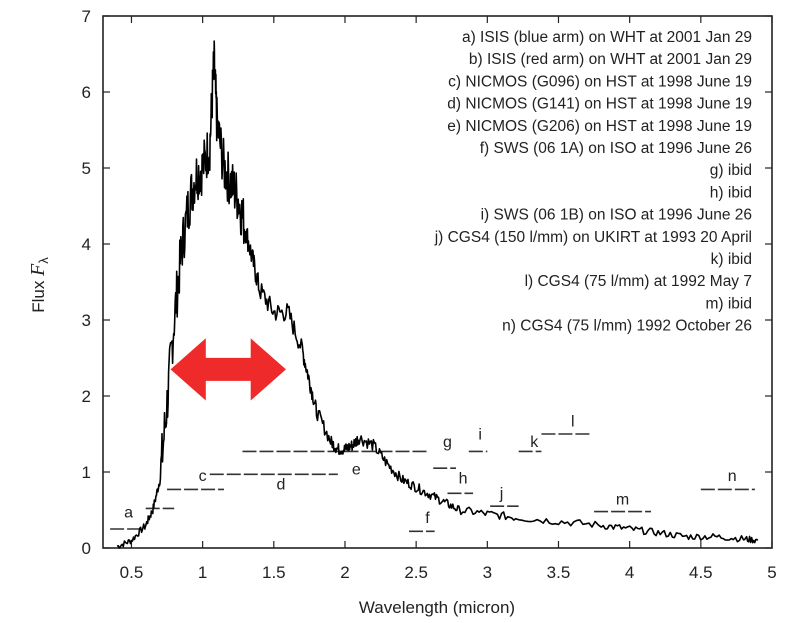 The width and height of the screenshot is (793, 623). What do you see at coordinates (132, 572) in the screenshot?
I see `x-tick-label: 0.5` at bounding box center [132, 572].